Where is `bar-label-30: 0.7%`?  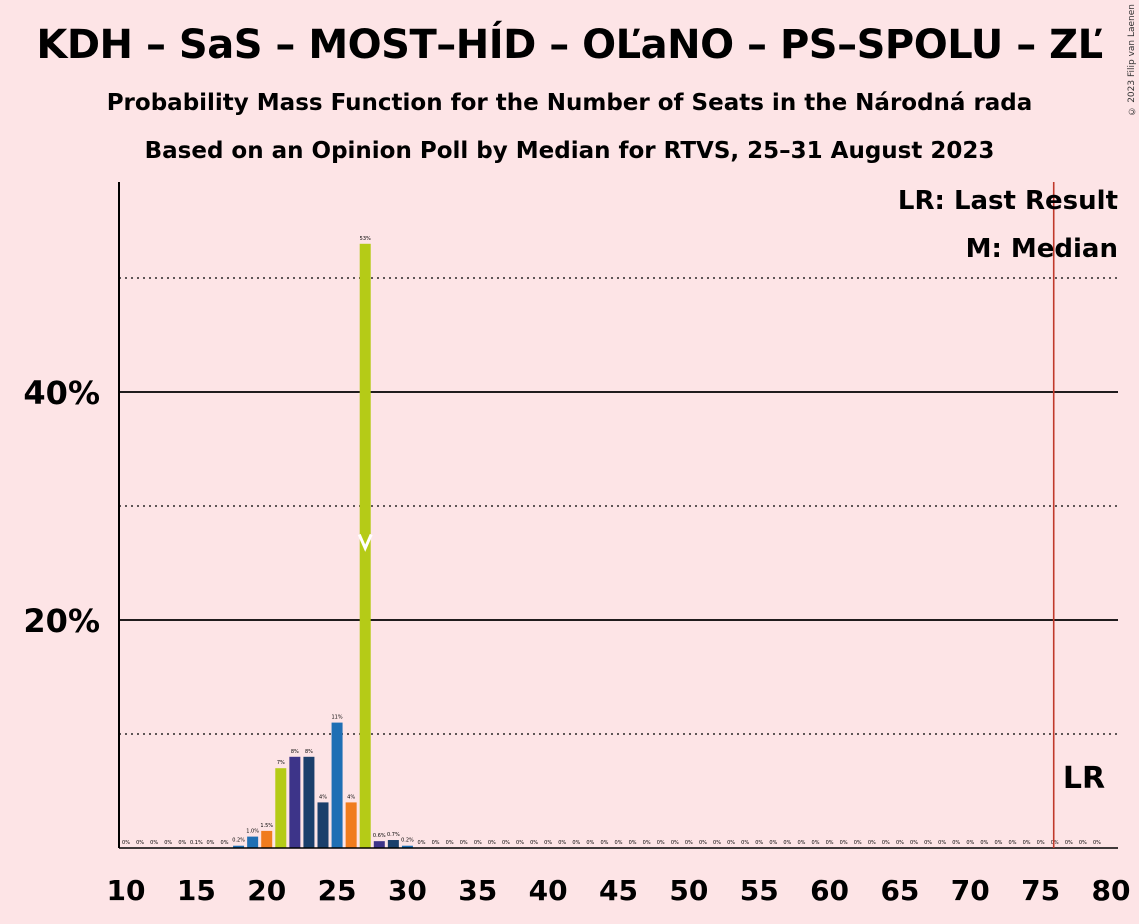 bar-label-30: 0.7% is located at coordinates (393, 835).